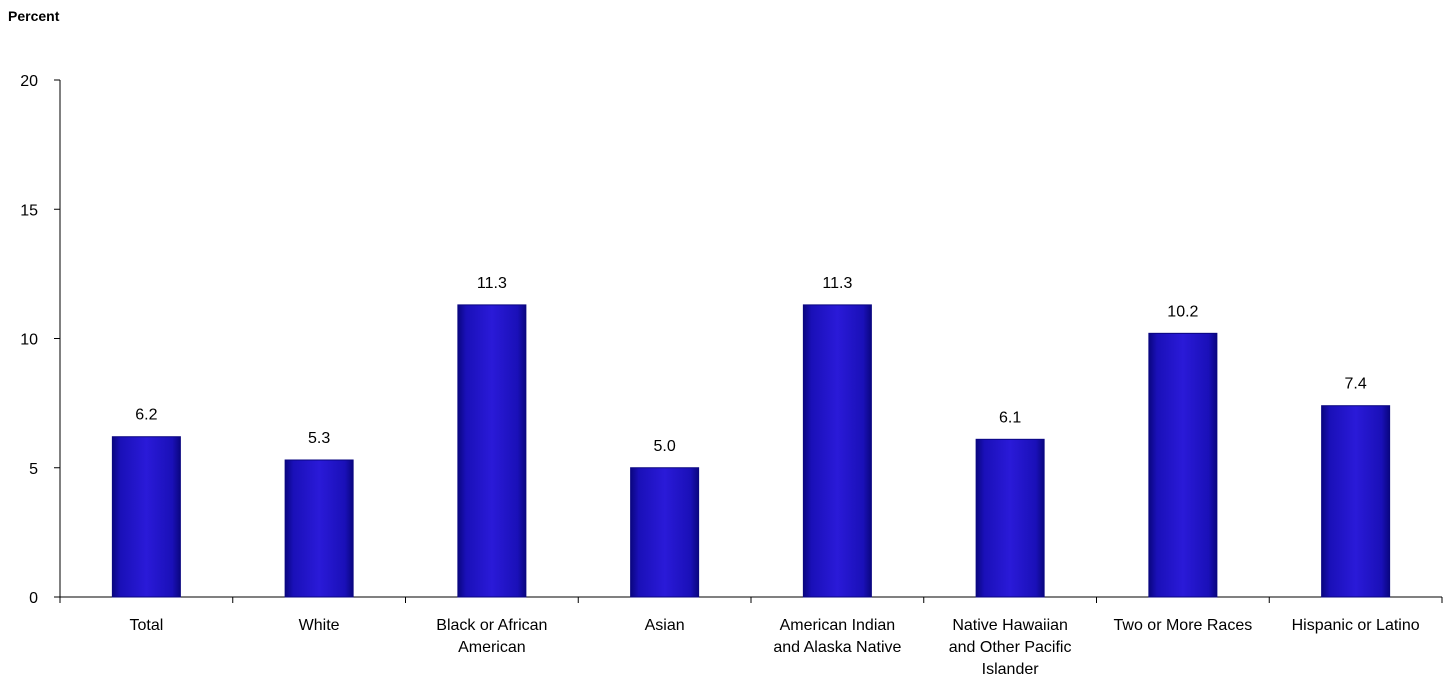 The width and height of the screenshot is (1452, 685). I want to click on category-label: Native Hawaiian and Other Pacific Islander, so click(1010, 647).